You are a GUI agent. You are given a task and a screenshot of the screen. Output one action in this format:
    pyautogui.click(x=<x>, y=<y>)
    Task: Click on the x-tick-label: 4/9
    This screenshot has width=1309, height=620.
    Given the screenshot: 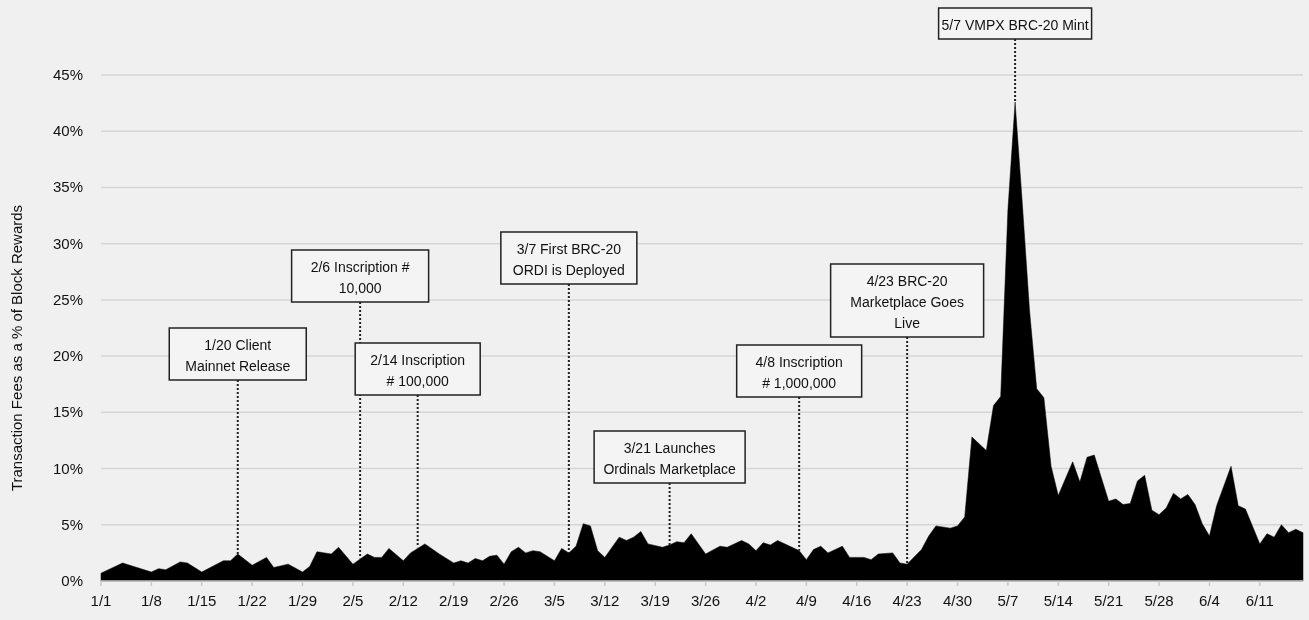 What is the action you would take?
    pyautogui.click(x=806, y=600)
    